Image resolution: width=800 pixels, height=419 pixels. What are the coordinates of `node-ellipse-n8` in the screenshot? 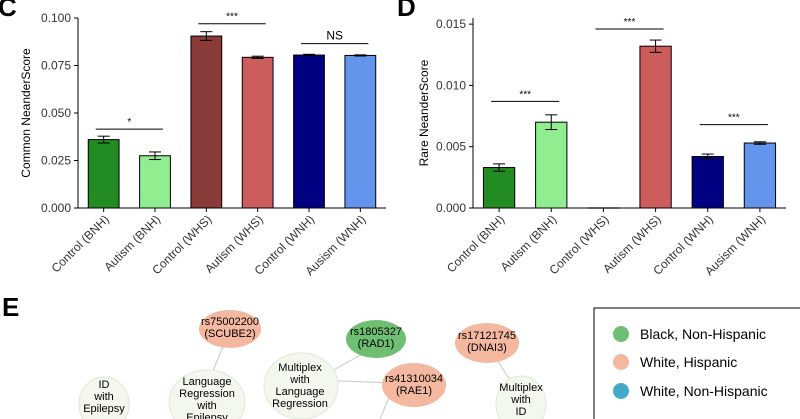 It's located at (521, 397).